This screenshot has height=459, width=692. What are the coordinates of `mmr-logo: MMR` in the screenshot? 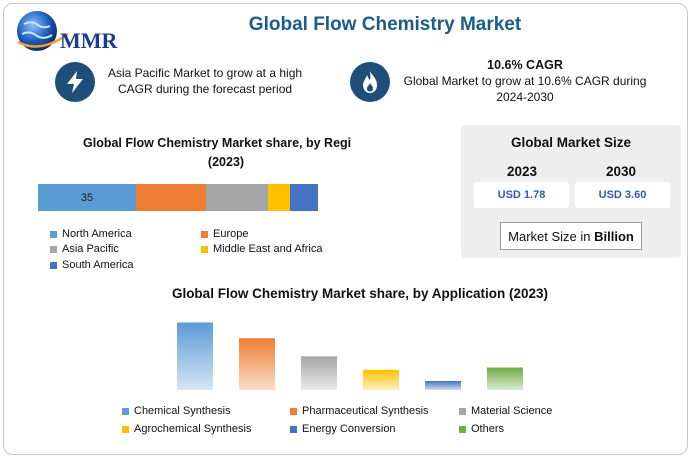 It's located at (67, 32).